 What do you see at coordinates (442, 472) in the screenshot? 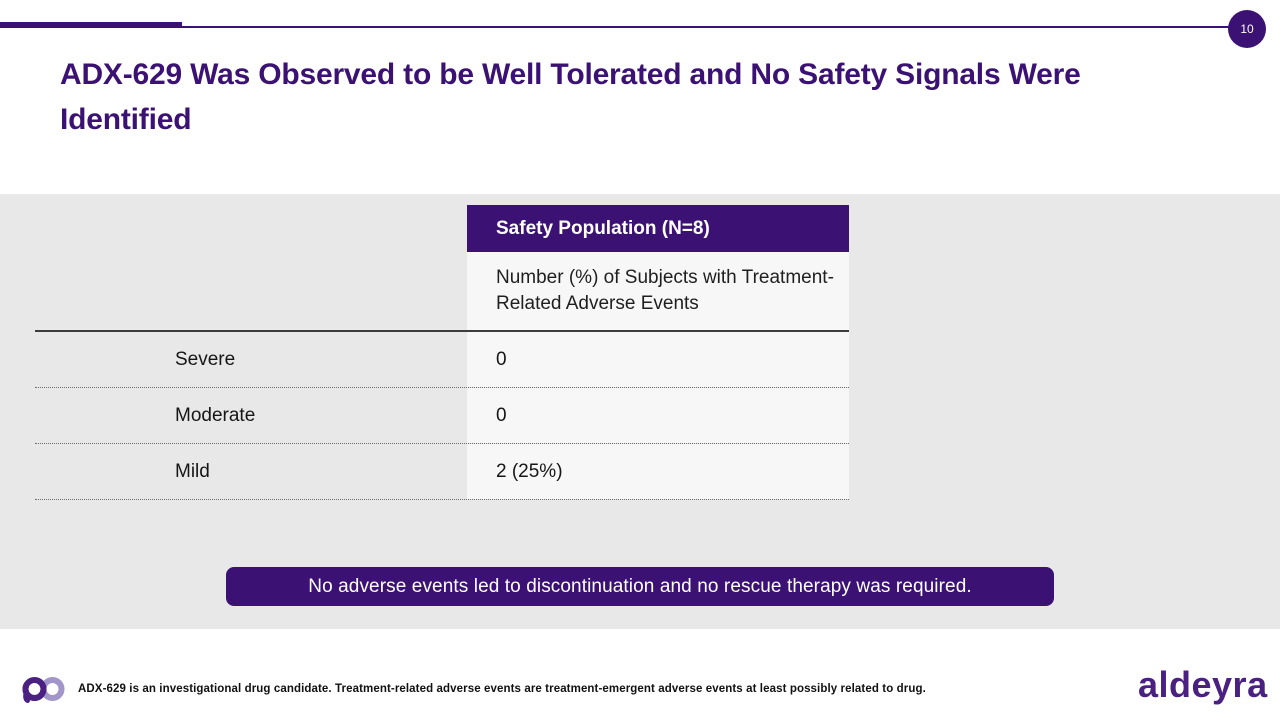
I see `table-row: Mild 2 (25%)` at bounding box center [442, 472].